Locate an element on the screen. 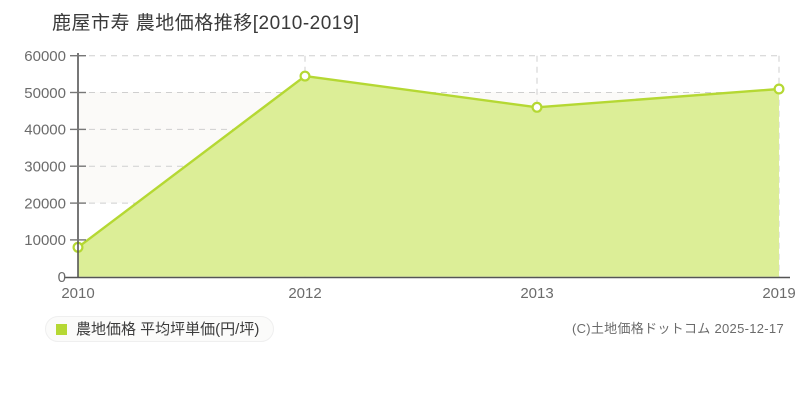 The height and width of the screenshot is (400, 800). x-tick-label-2019: 2019 is located at coordinates (778, 293).